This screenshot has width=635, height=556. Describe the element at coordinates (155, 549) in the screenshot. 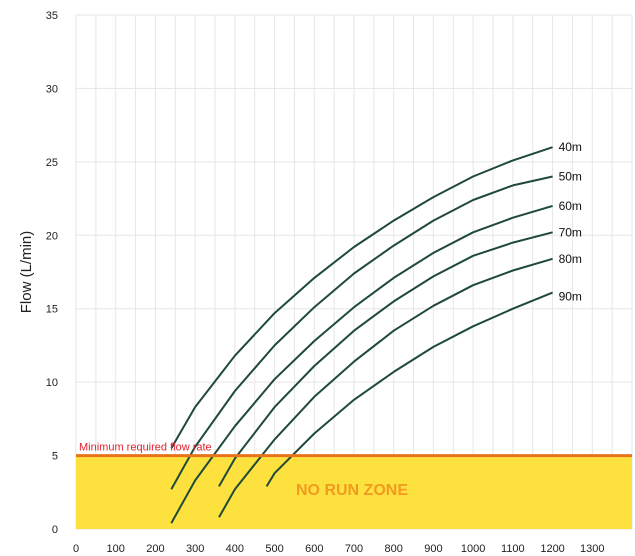

I see `x-tick-label: 200` at that location.